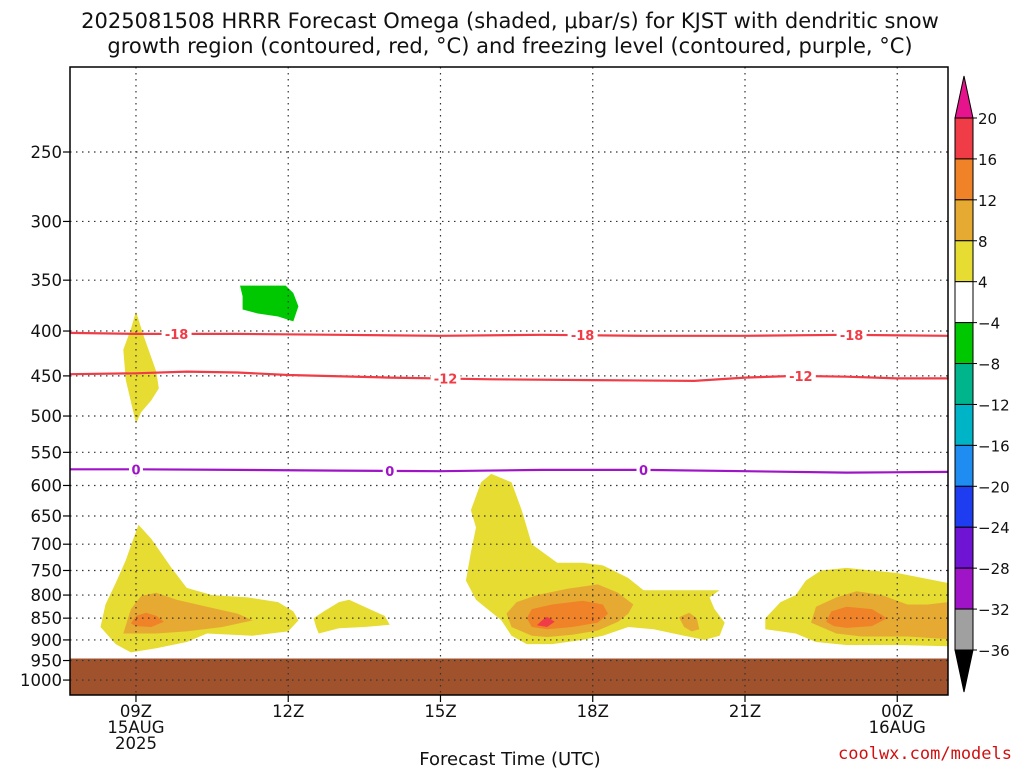 The height and width of the screenshot is (768, 1024). Describe the element at coordinates (135, 727) in the screenshot. I see `x-tick-label-09Z-2: 15AUG` at that location.